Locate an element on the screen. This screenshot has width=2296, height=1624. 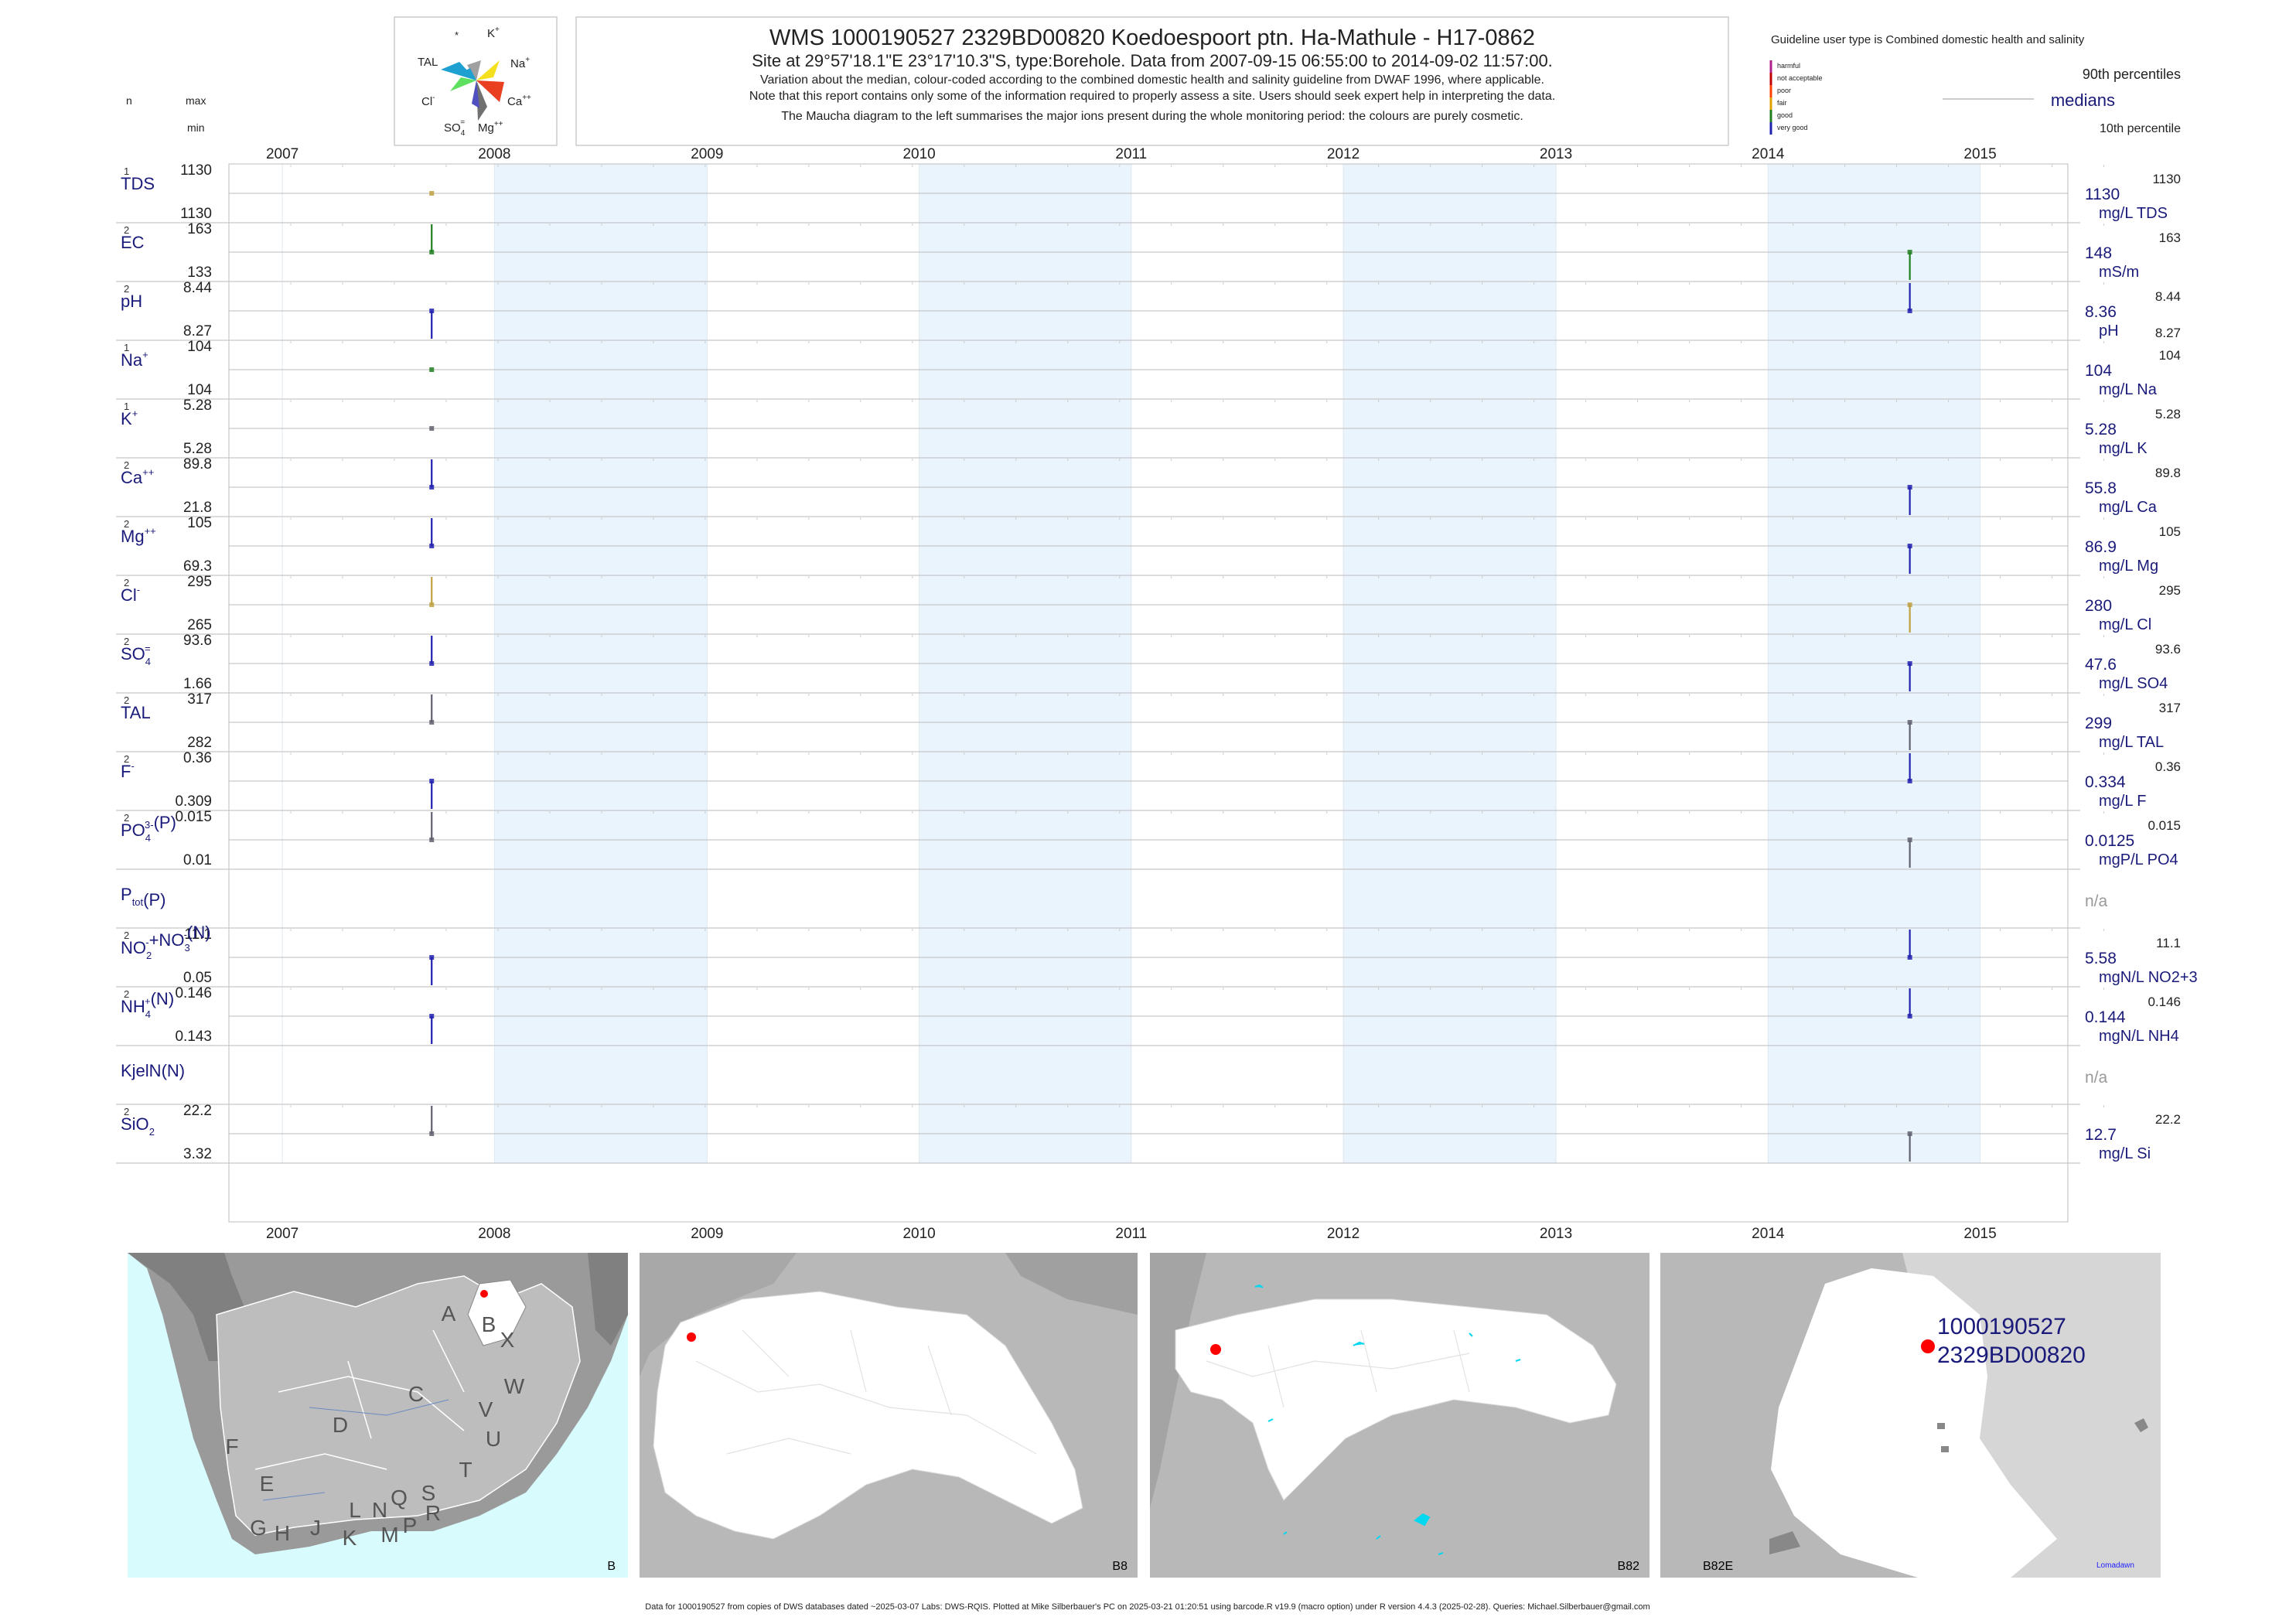
map1-region-Q: Q is located at coordinates (399, 1498).